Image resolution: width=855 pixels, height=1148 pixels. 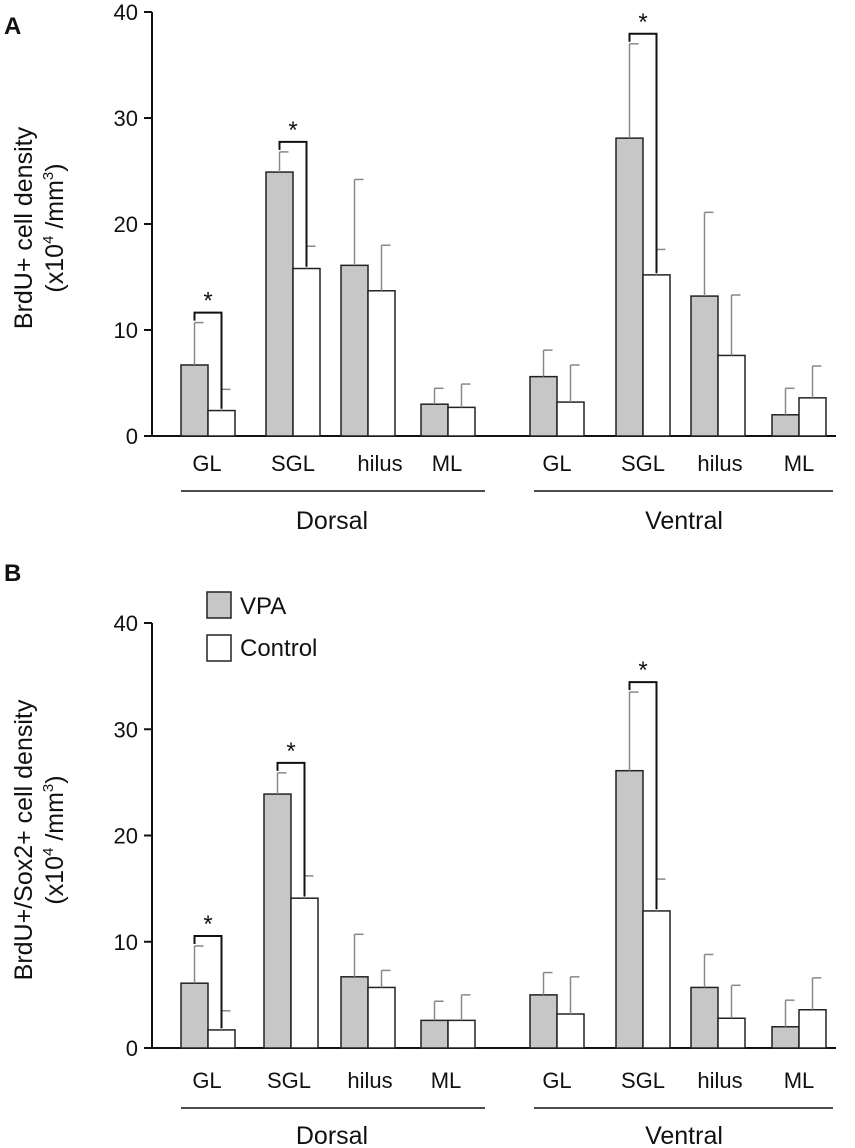 I want to click on panel-a-y-axis-label-line1: BrdU+ cell density, so click(x=24, y=227).